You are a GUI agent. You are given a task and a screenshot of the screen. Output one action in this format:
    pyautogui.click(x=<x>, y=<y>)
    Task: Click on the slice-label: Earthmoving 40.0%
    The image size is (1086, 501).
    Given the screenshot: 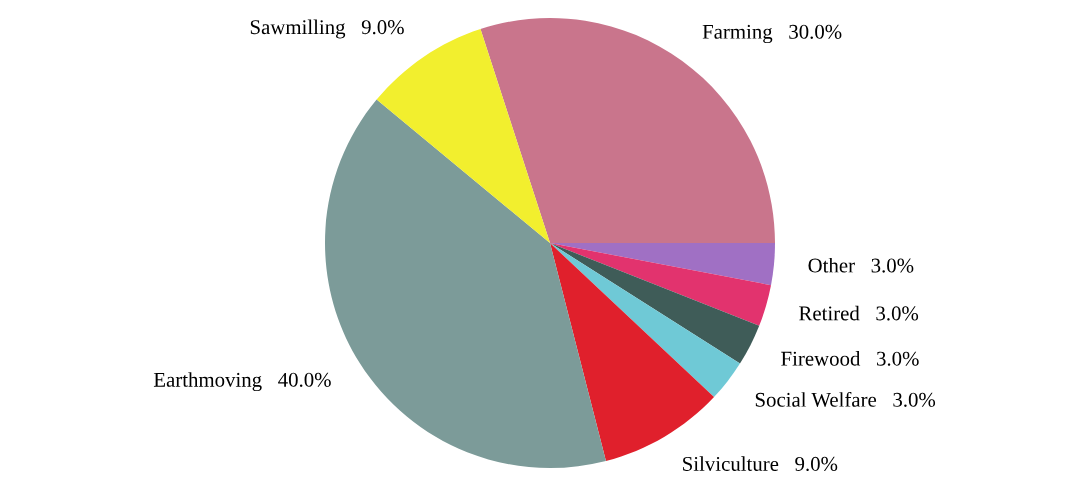 What is the action you would take?
    pyautogui.click(x=242, y=382)
    